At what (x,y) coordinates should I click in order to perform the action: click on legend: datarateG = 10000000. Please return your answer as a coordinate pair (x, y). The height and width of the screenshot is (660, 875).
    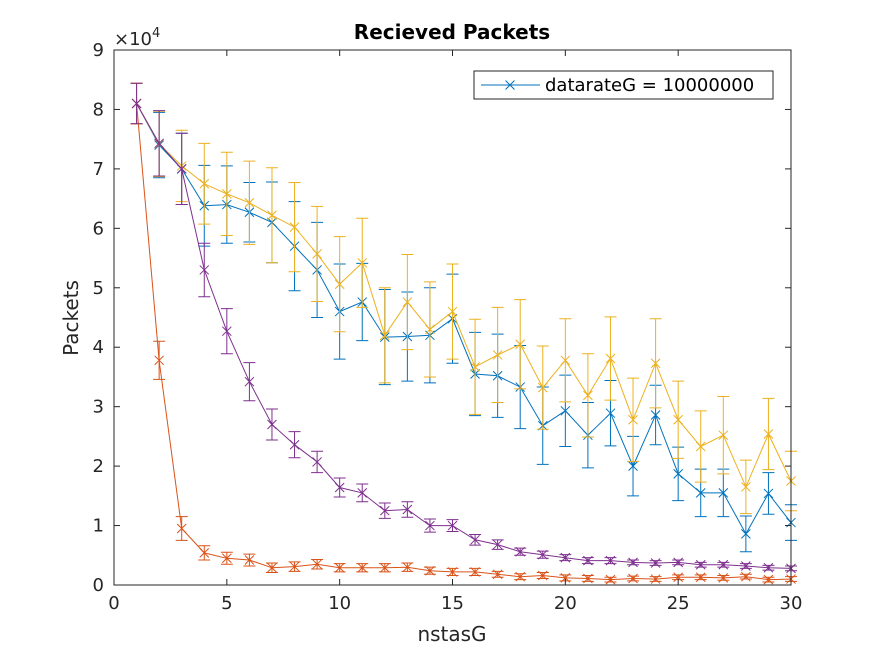
    Looking at the image, I should click on (623, 85).